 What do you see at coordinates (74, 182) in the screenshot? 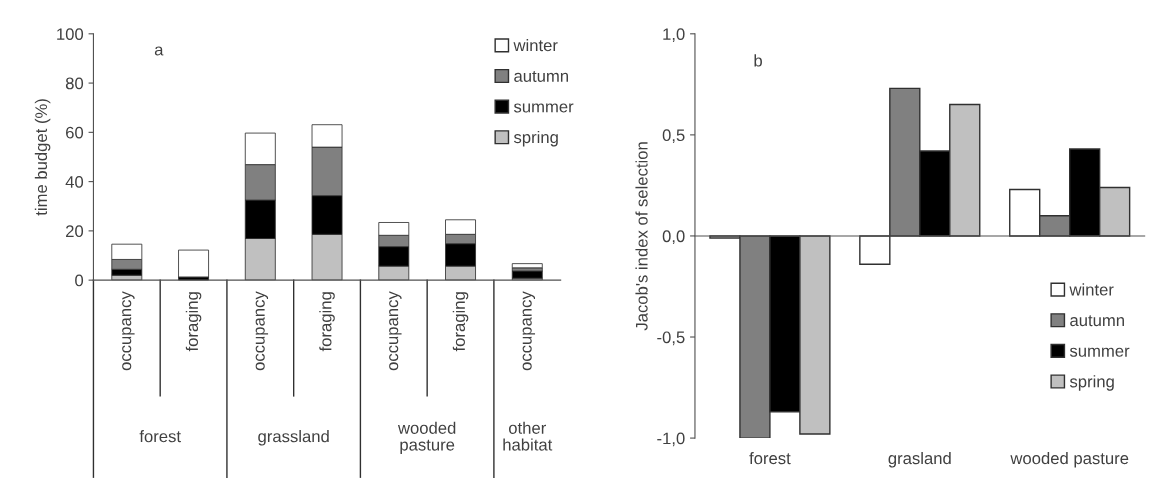
I see `y-tick-label: 40` at bounding box center [74, 182].